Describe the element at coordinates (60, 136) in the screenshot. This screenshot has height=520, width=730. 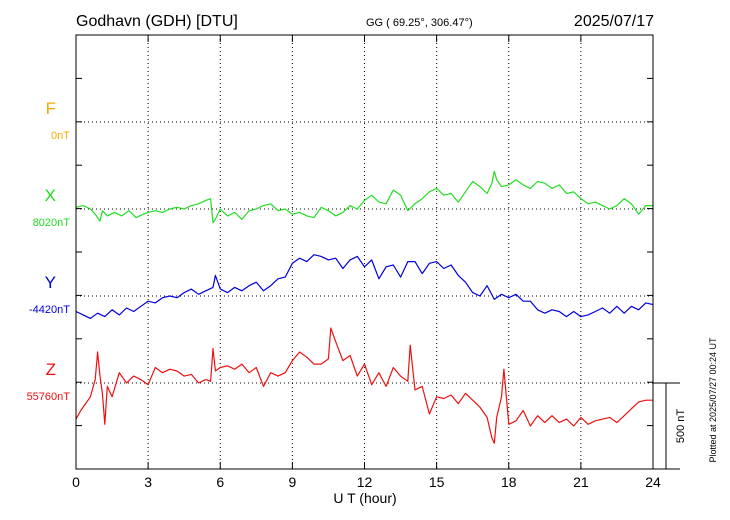
I see `trace-baseline-f: 0nT` at that location.